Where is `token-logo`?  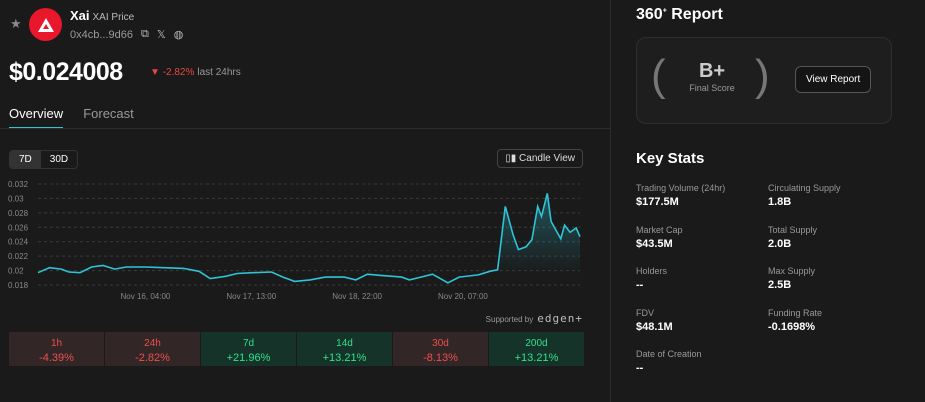
token-logo is located at coordinates (45, 24).